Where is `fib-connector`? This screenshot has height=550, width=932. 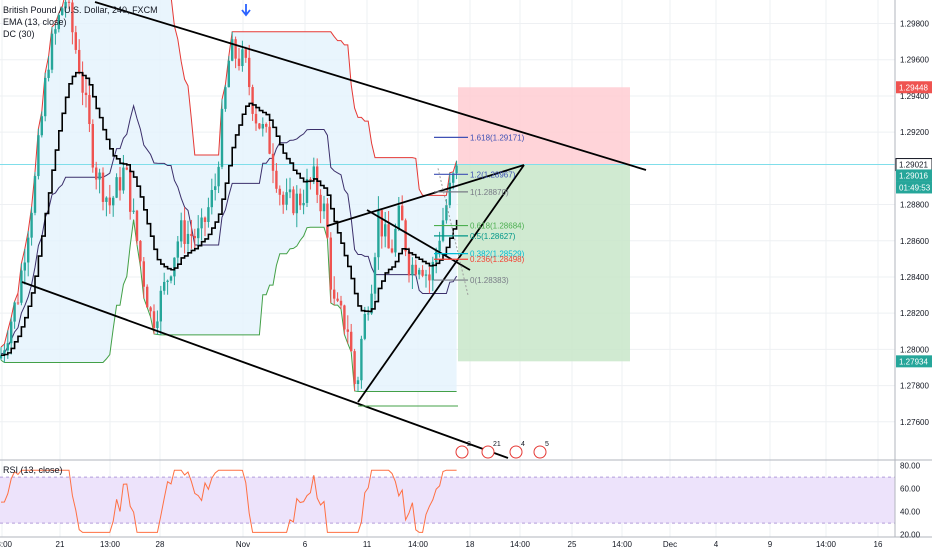 fib-connector is located at coordinates (453, 232).